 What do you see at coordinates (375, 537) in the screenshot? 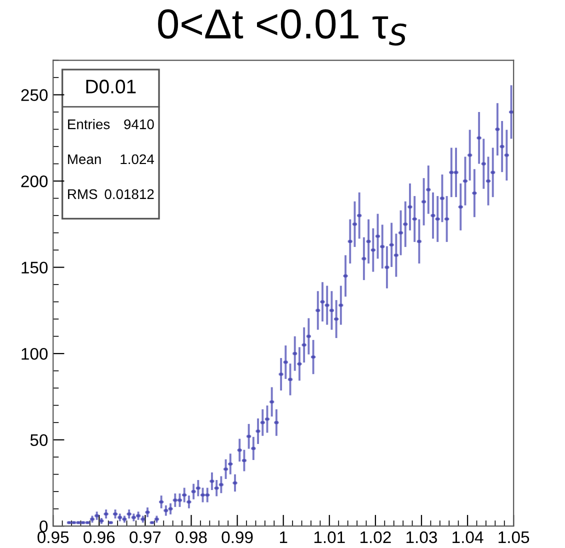
I see `x-tick-label: 1.02` at bounding box center [375, 537].